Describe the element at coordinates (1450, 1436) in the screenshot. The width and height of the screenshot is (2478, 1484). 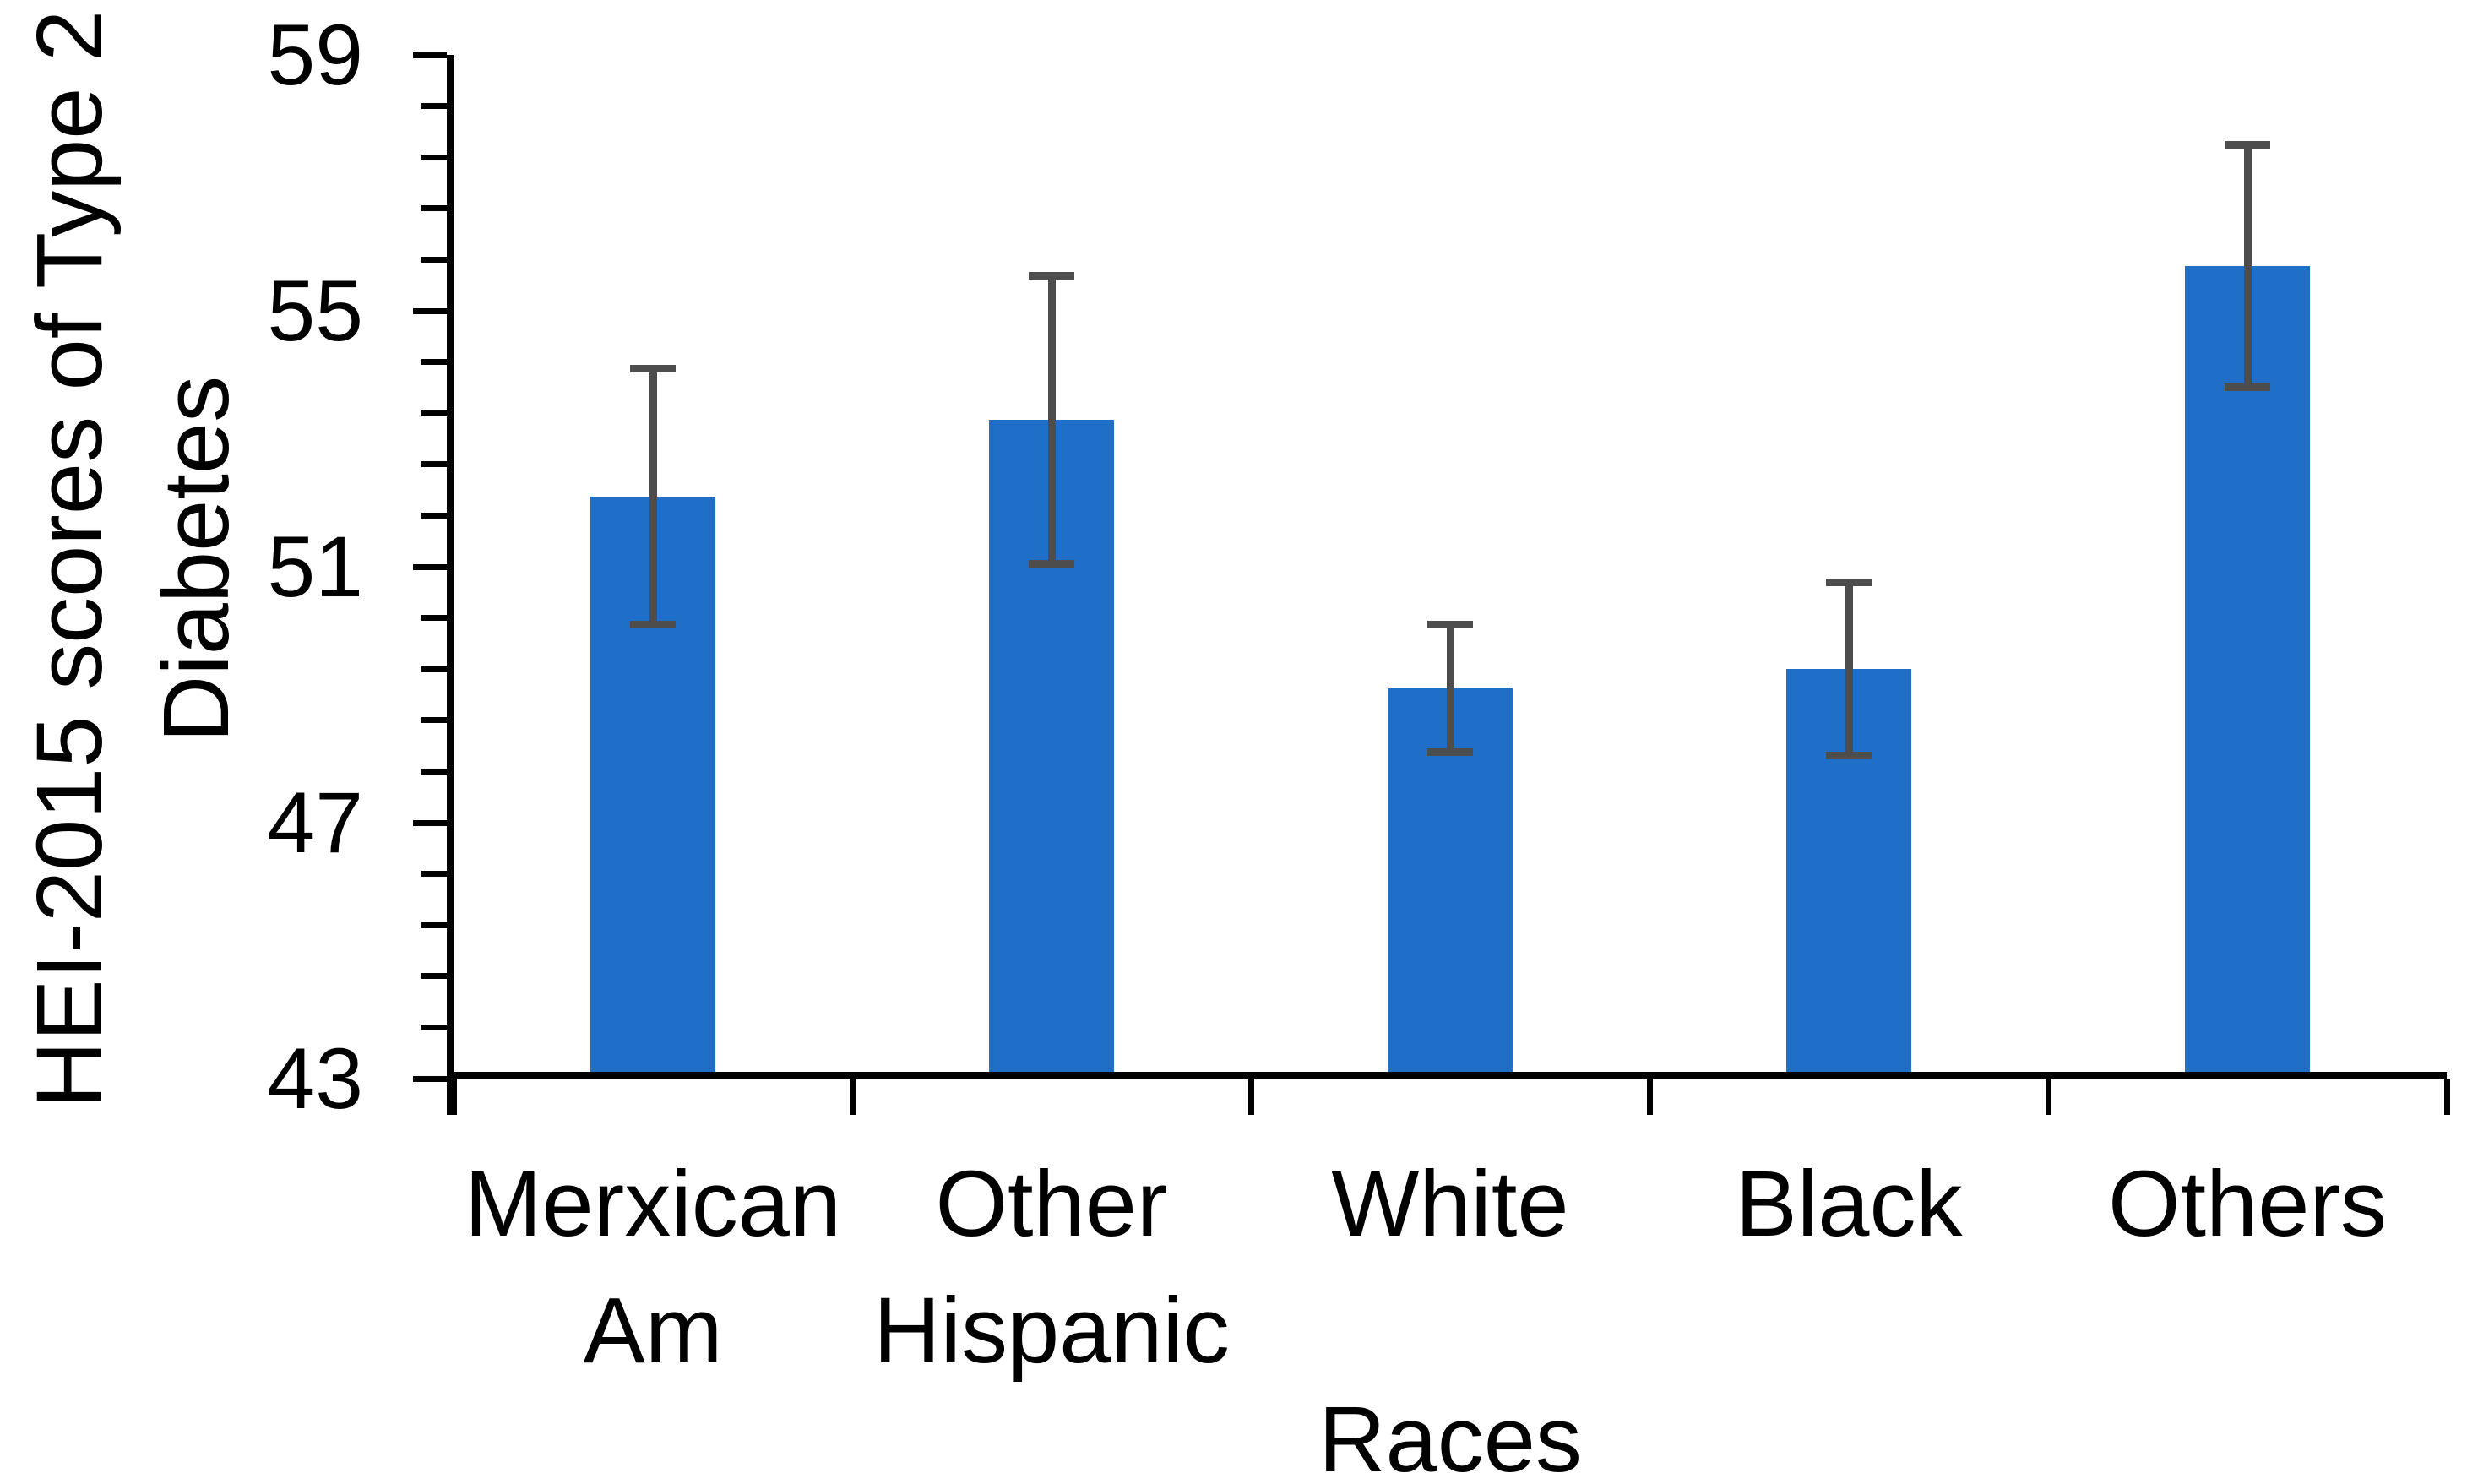
I see `x-axis-title: Races` at that location.